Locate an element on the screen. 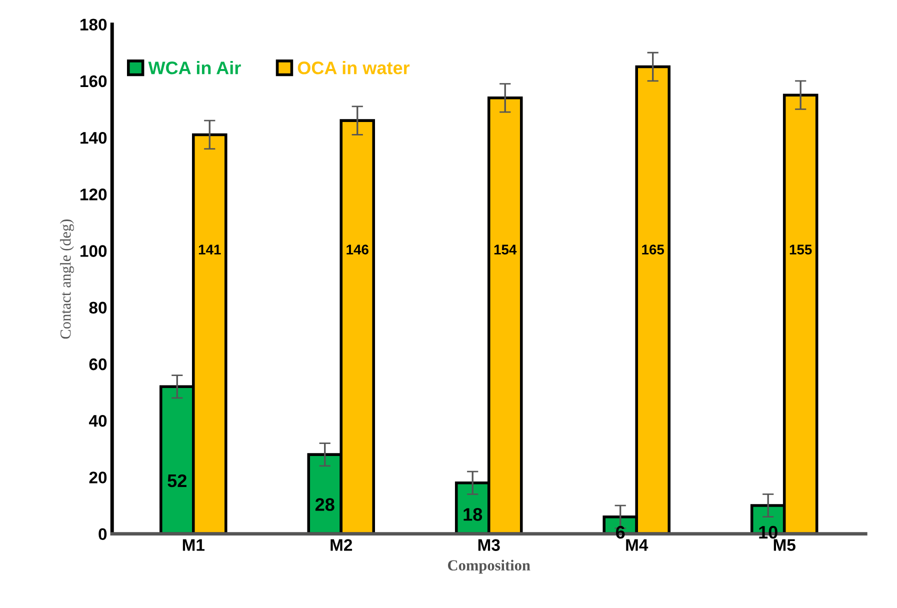 This screenshot has height=608, width=897. data-label: 155 is located at coordinates (801, 249).